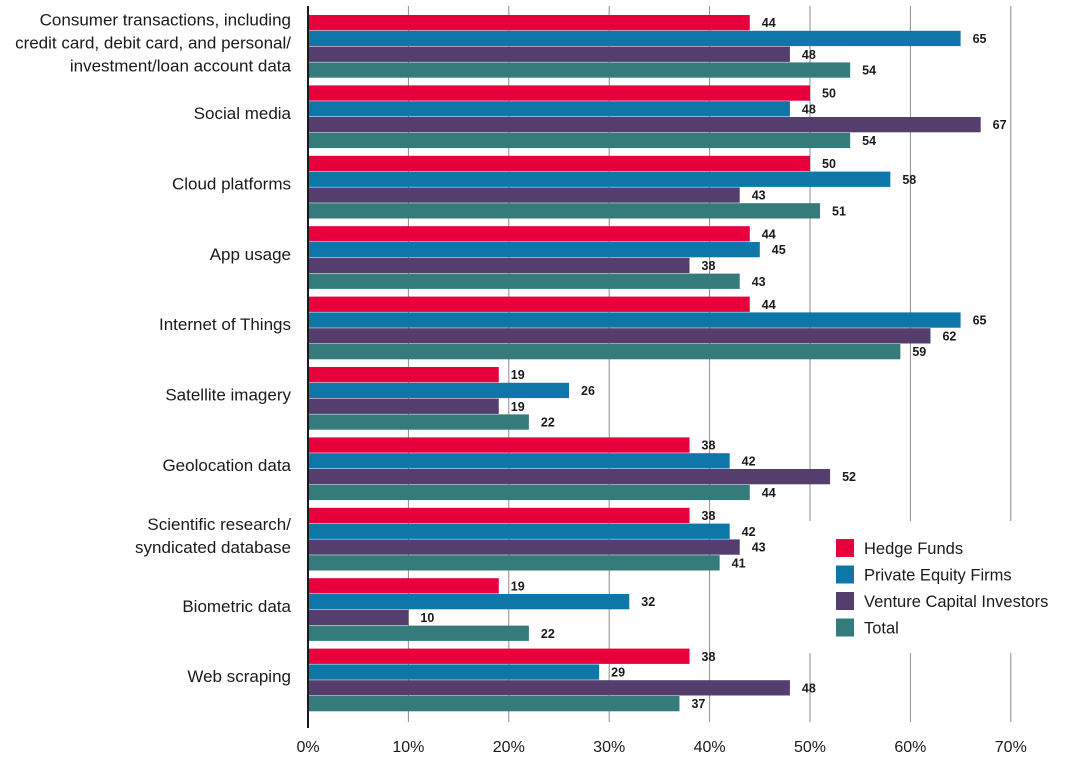 This screenshot has height=762, width=1090. I want to click on x-tick-label: 0%, so click(307, 747).